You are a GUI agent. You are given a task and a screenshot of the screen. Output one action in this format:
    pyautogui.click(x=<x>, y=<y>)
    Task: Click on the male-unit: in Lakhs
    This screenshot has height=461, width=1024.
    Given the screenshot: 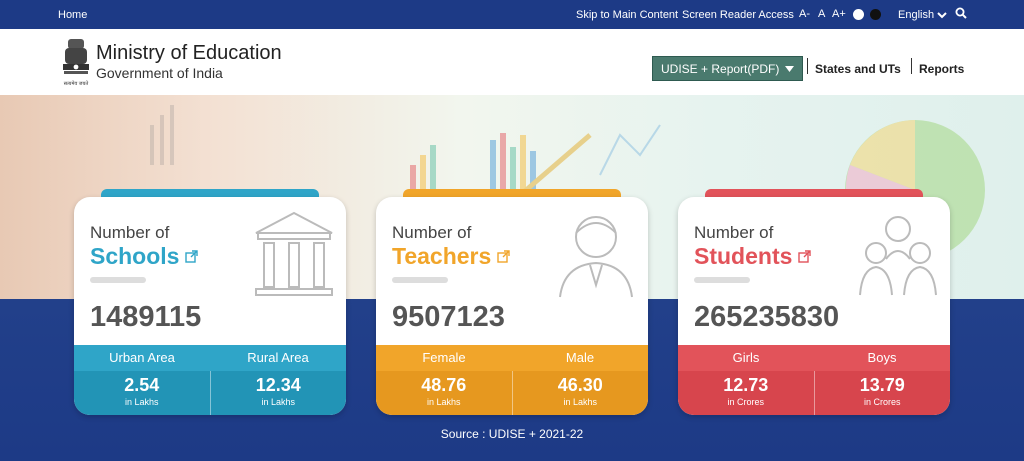 What is the action you would take?
    pyautogui.click(x=580, y=402)
    